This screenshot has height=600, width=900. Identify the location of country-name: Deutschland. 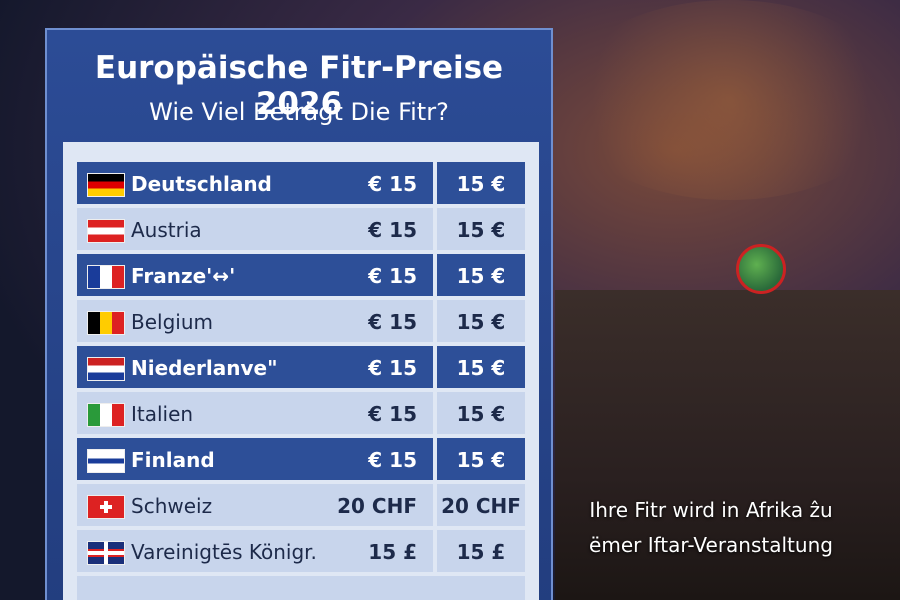
(201, 184).